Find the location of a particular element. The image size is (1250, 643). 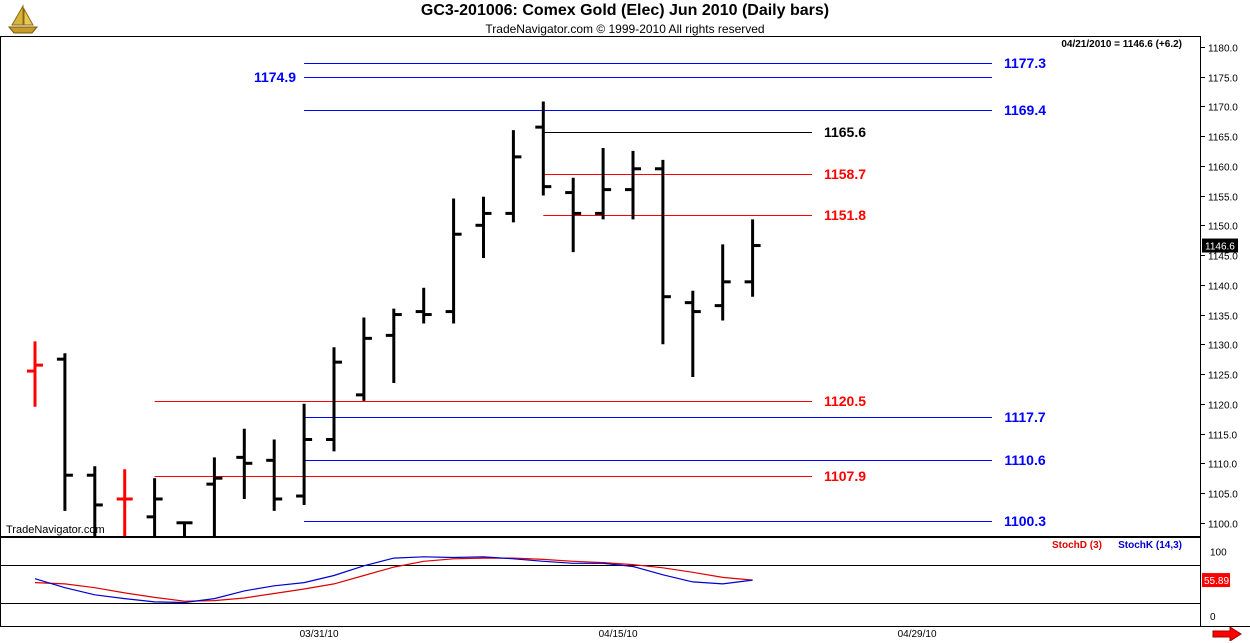

y-tick-label: 1155.0 is located at coordinates (1223, 198).